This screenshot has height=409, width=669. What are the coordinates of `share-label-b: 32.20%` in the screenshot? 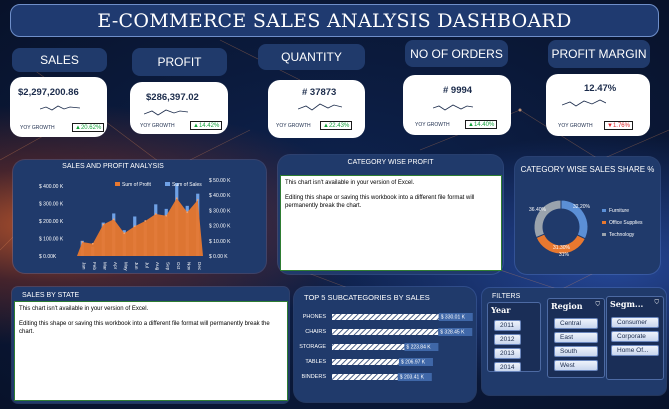 It's located at (582, 207).